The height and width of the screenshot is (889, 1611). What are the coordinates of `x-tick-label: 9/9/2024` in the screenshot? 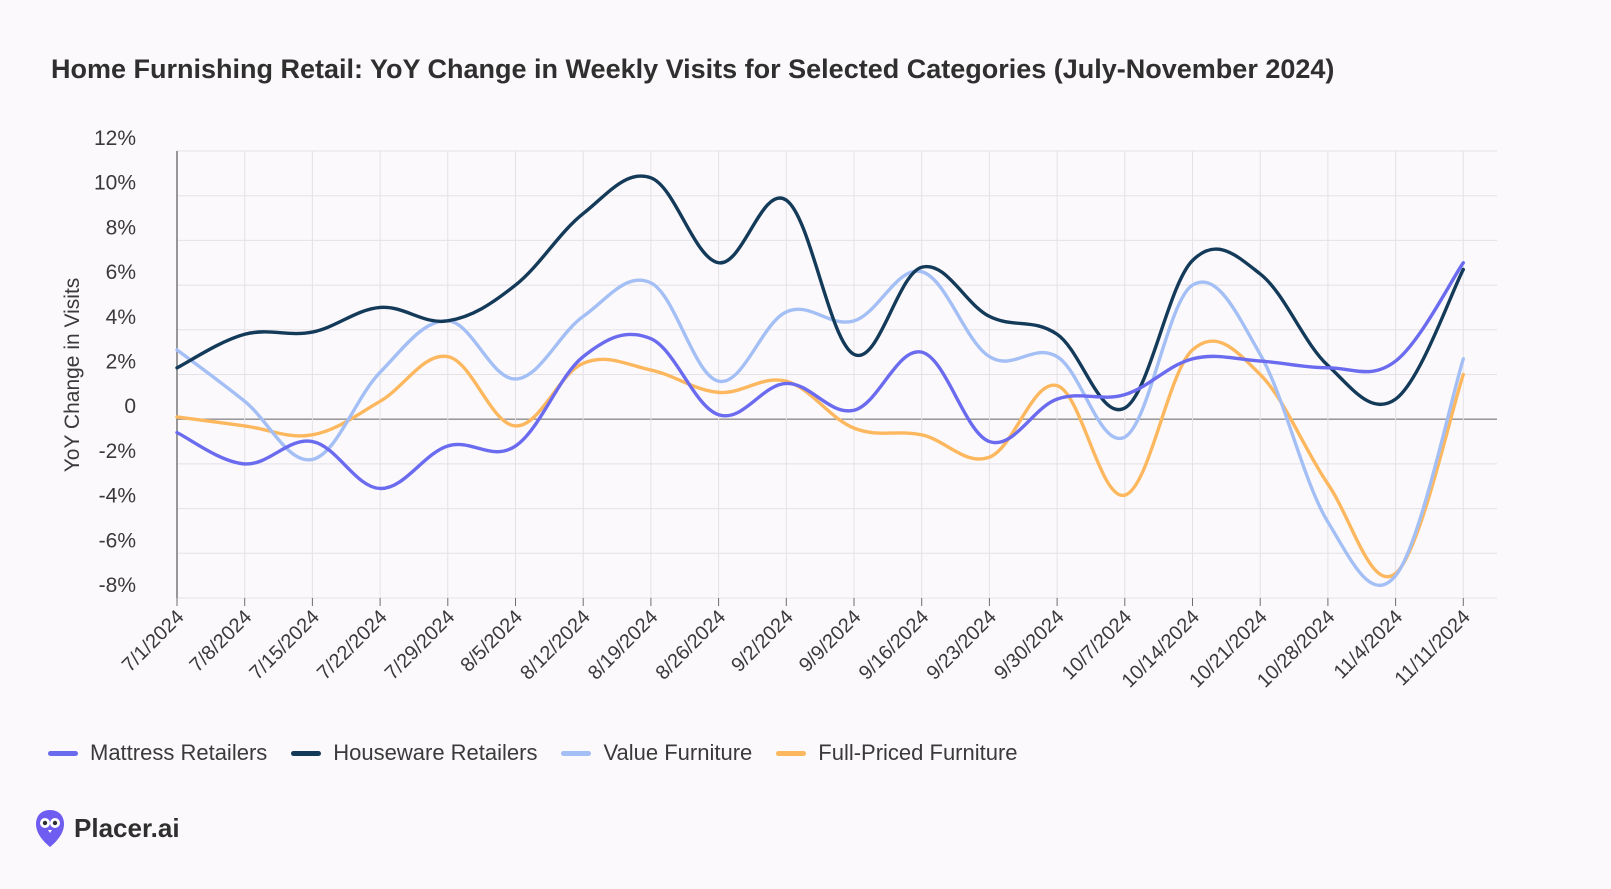 It's located at (830, 641).